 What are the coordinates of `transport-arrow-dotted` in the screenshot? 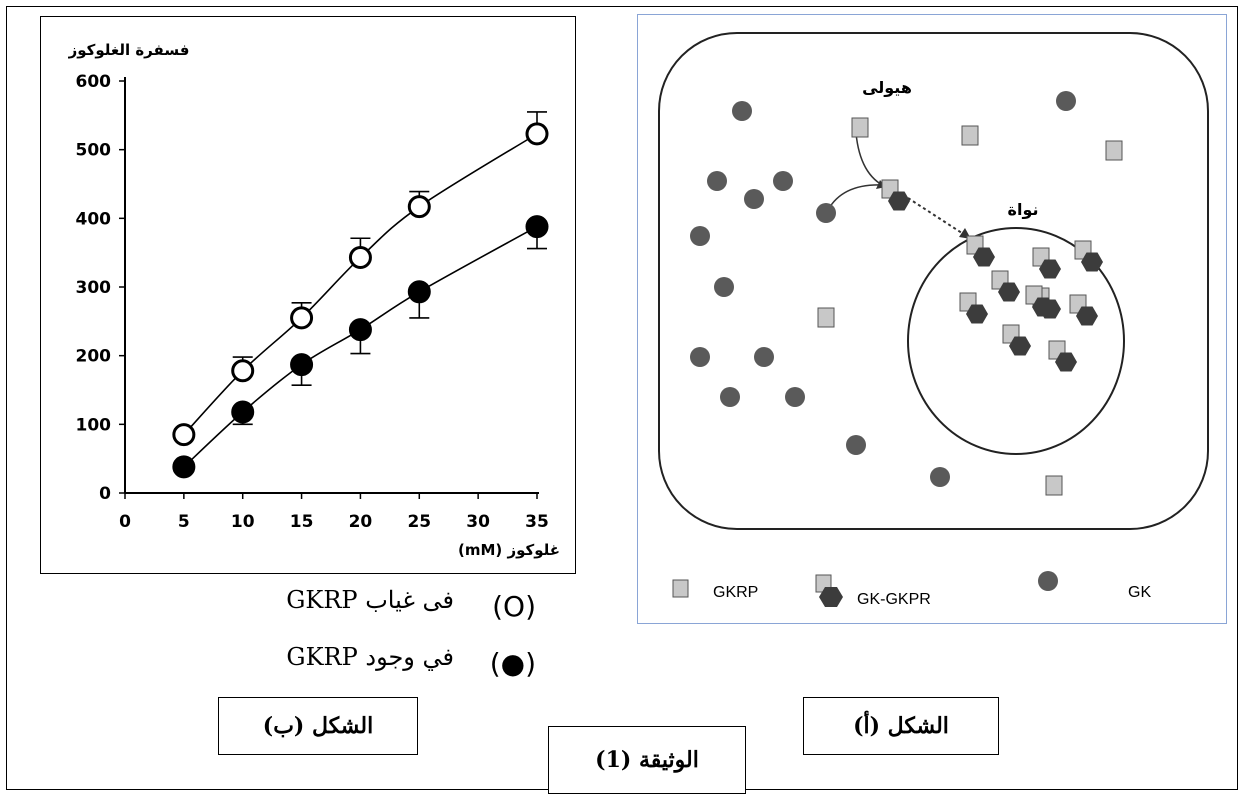 It's located at (938, 217).